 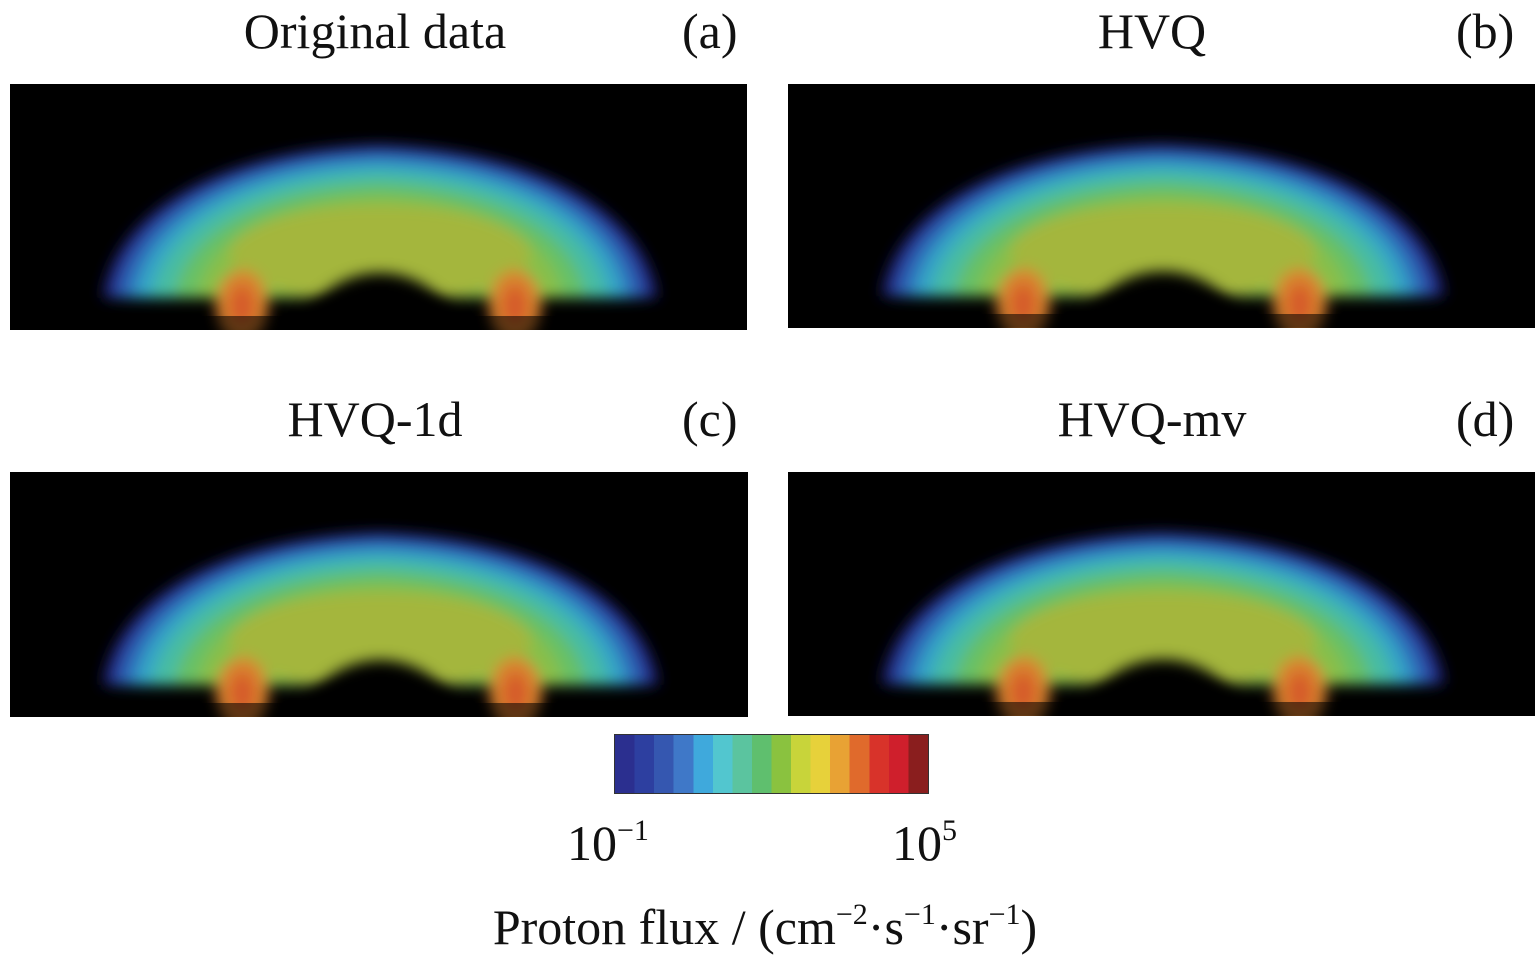 I want to click on panel-d-heatmap, so click(x=1161, y=594).